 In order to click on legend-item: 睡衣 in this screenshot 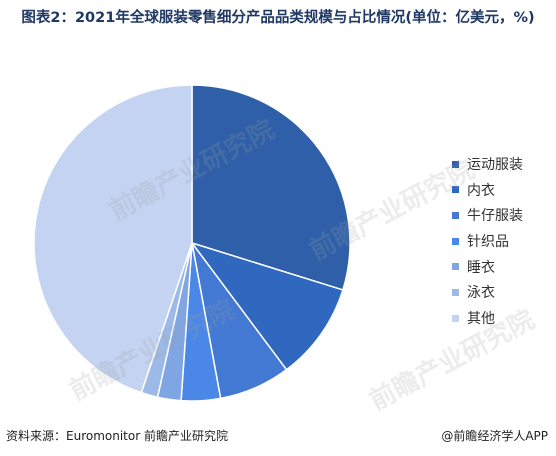, I will do `click(487, 267)`.